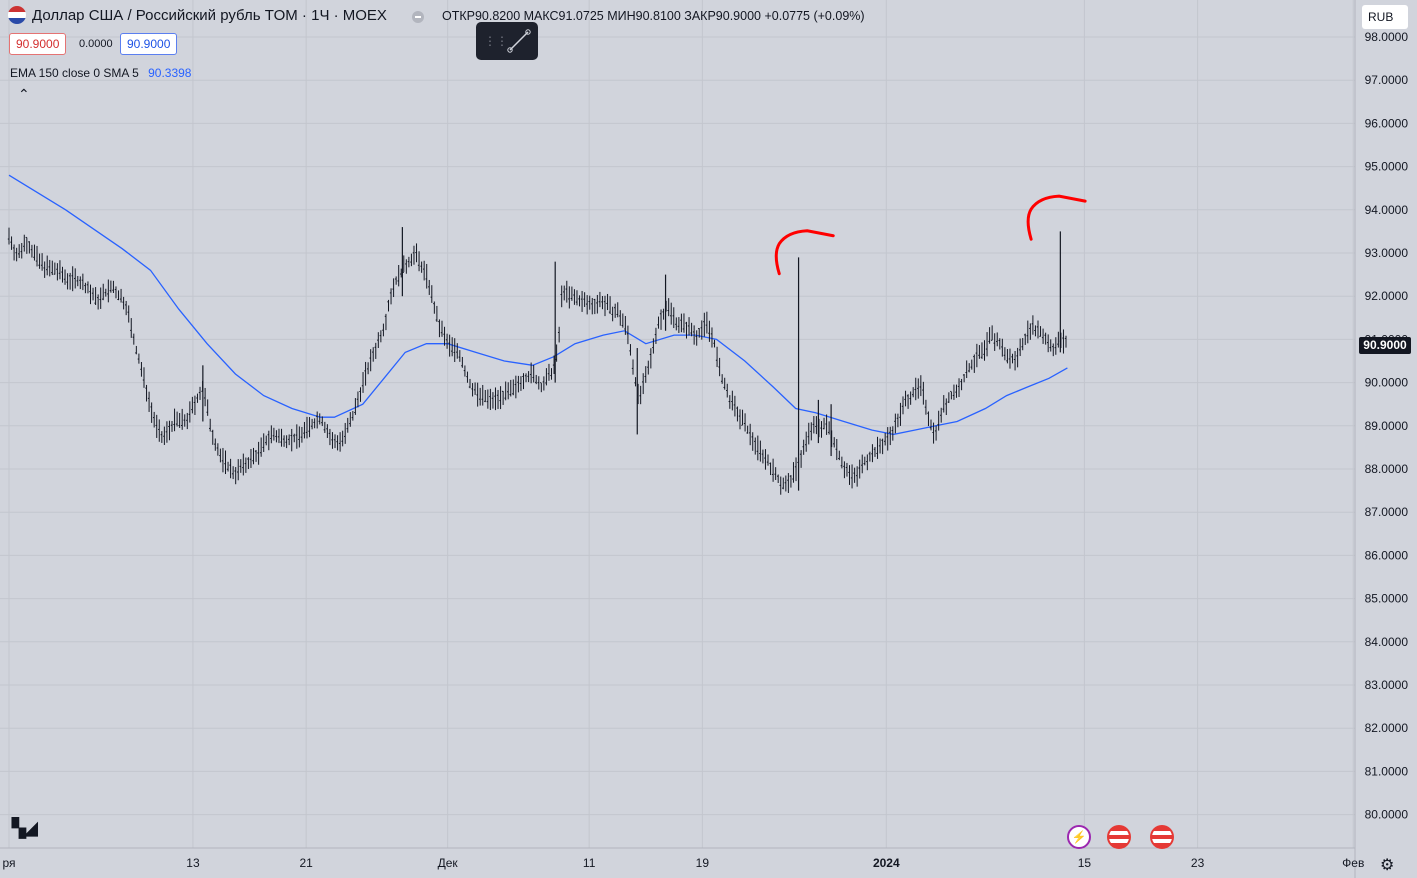 The width and height of the screenshot is (1417, 878). Describe the element at coordinates (1387, 815) in the screenshot. I see `price-tick-label: 80.0000` at that location.